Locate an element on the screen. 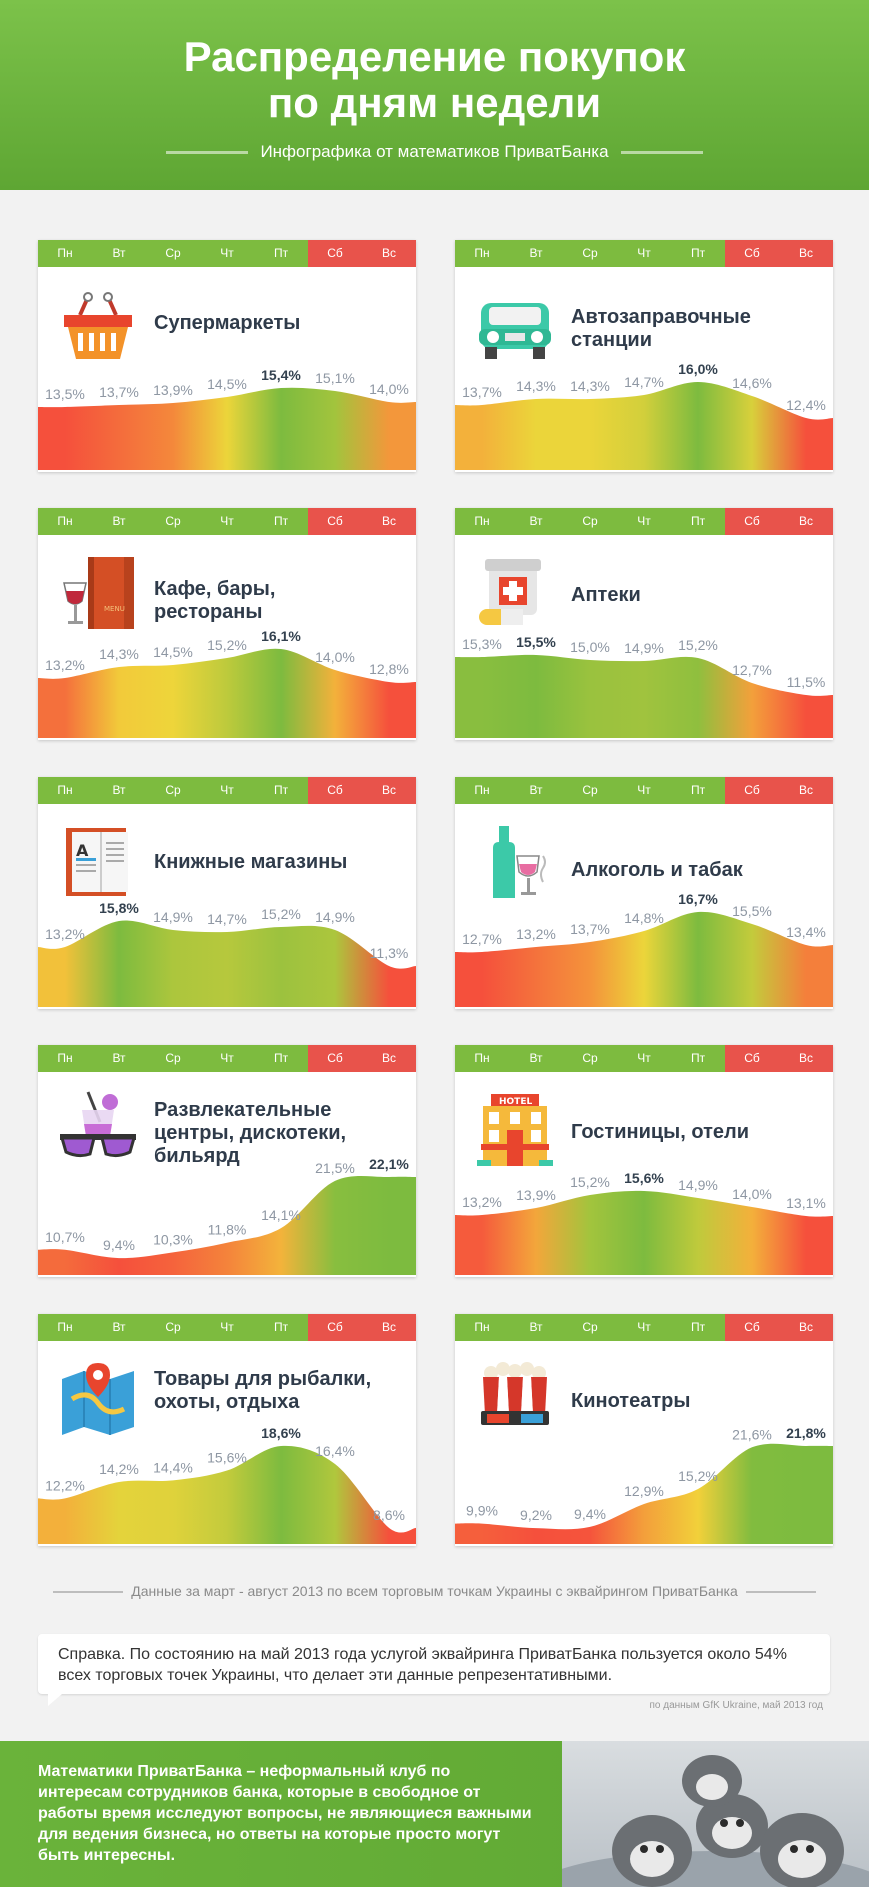 This screenshot has width=869, height=1887. book-icon: A is located at coordinates (98, 862).